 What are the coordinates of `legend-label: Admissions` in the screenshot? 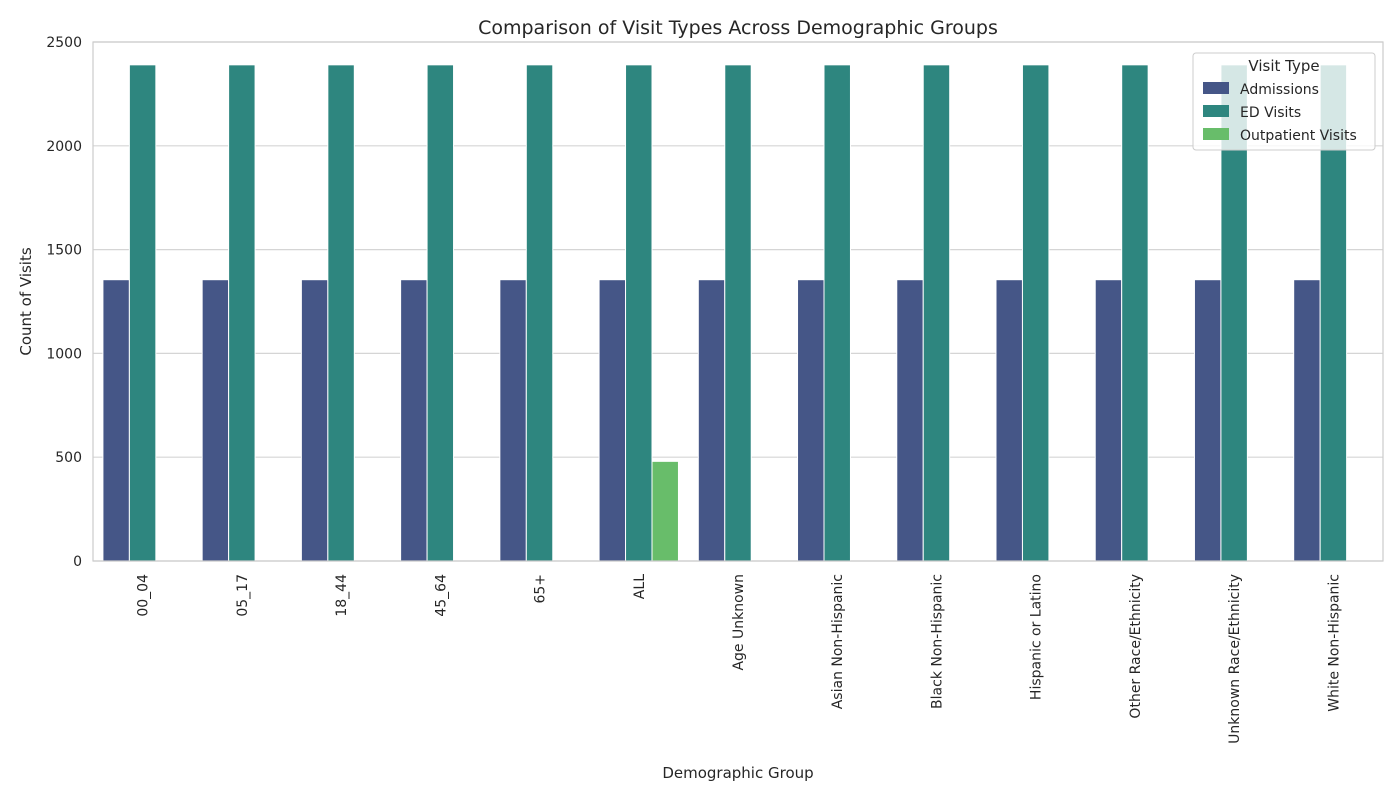 It's located at (1279, 90).